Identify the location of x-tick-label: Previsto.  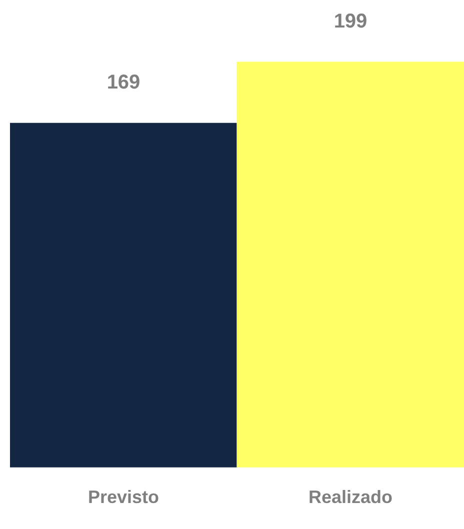
(124, 497).